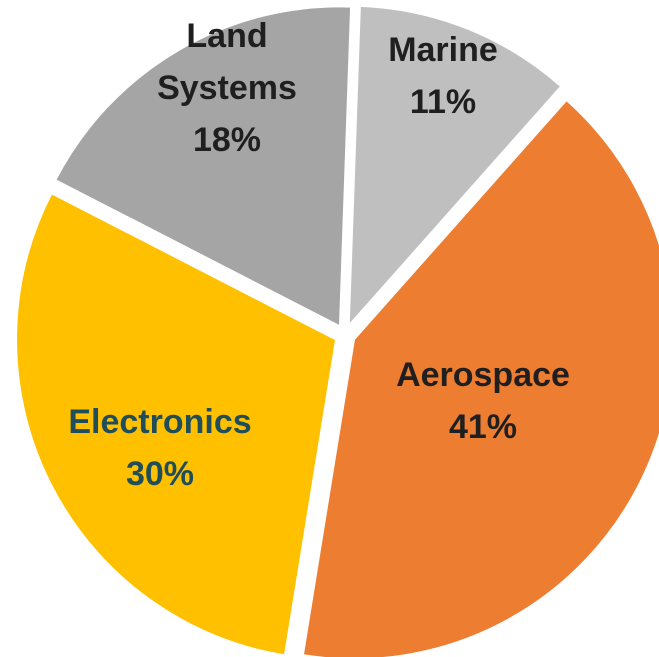 Image resolution: width=659 pixels, height=657 pixels. What do you see at coordinates (227, 88) in the screenshot?
I see `pie-label-land-systems: Land Systems 18%` at bounding box center [227, 88].